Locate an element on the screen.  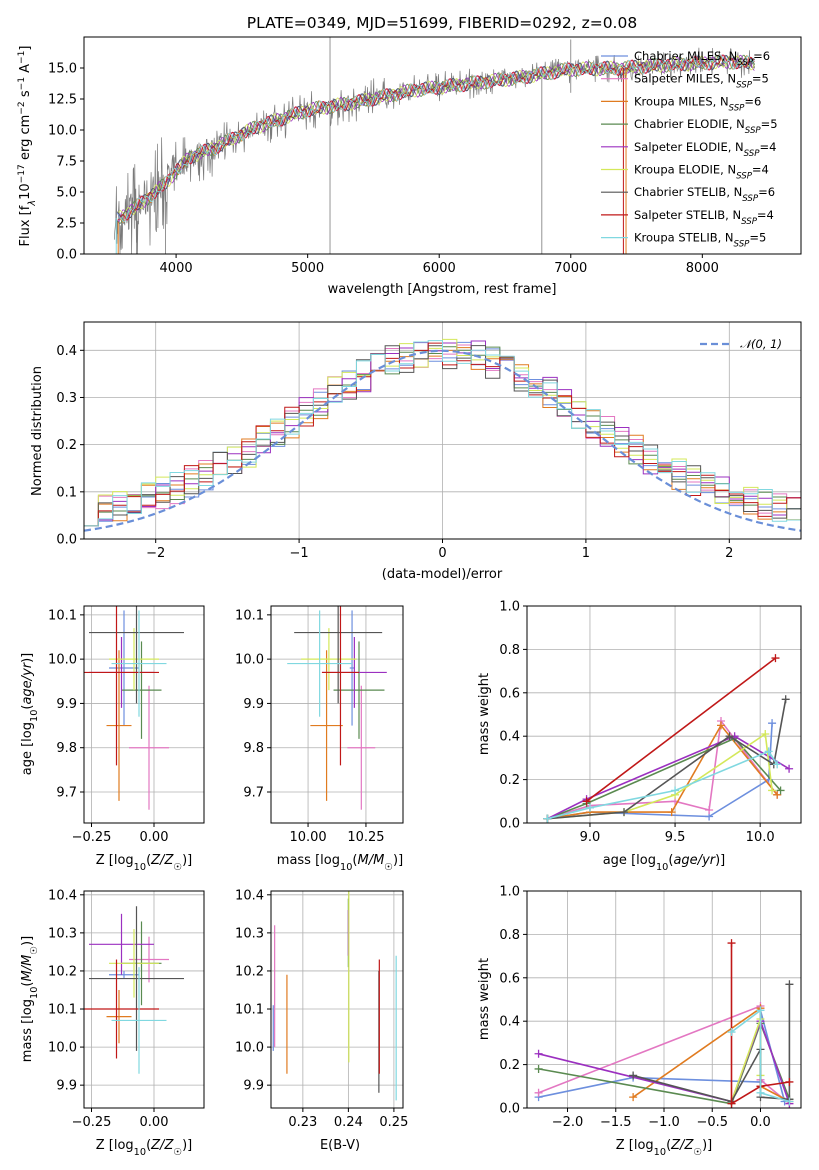
y-tick-label: 10.2 is located at coordinates (249, 971).